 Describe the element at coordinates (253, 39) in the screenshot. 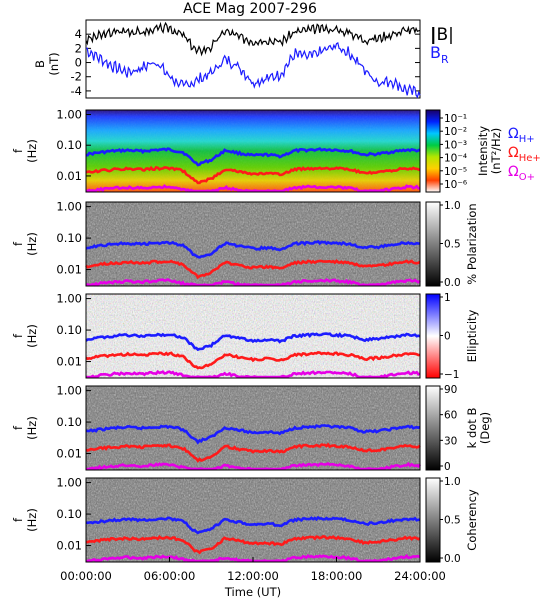

I see `series-line-bmag` at that location.